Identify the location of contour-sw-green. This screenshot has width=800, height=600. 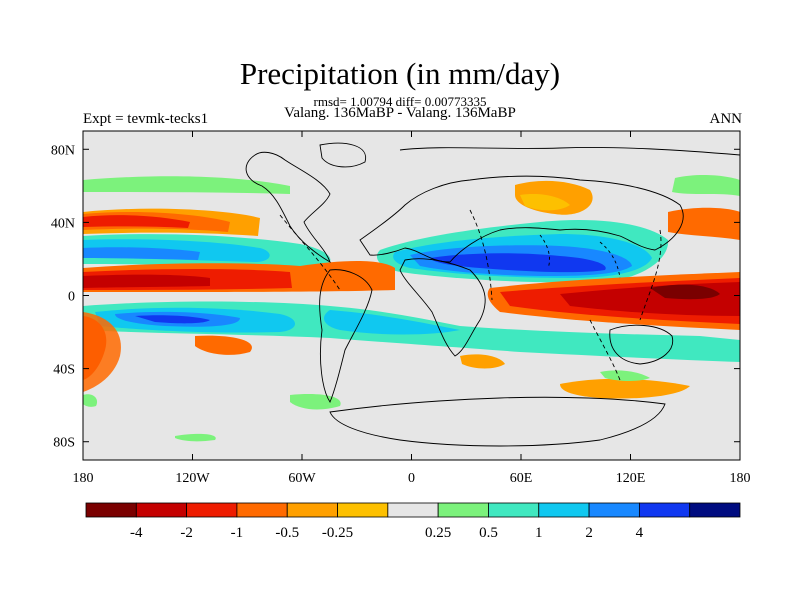
(90, 400).